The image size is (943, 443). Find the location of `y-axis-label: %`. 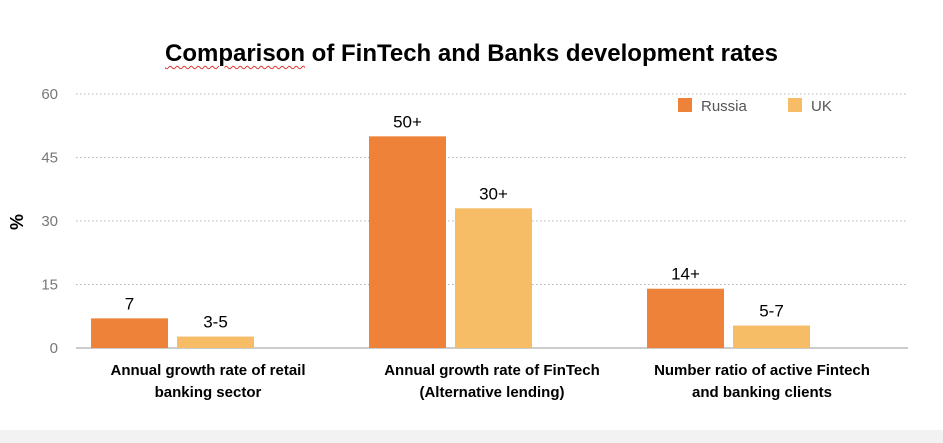

y-axis-label: % is located at coordinates (17, 222).